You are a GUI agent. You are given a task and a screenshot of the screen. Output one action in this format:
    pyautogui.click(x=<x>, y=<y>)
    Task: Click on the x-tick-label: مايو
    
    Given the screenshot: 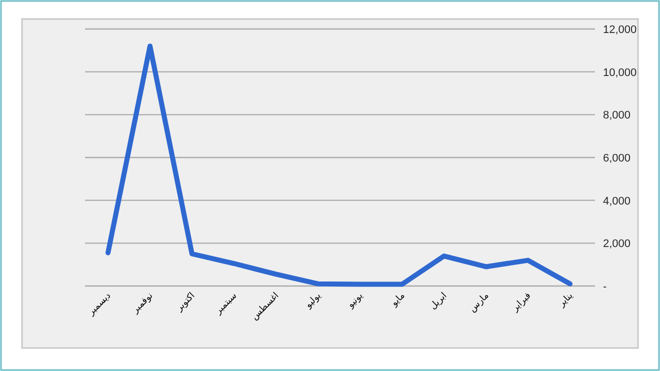 What is the action you would take?
    pyautogui.click(x=398, y=300)
    